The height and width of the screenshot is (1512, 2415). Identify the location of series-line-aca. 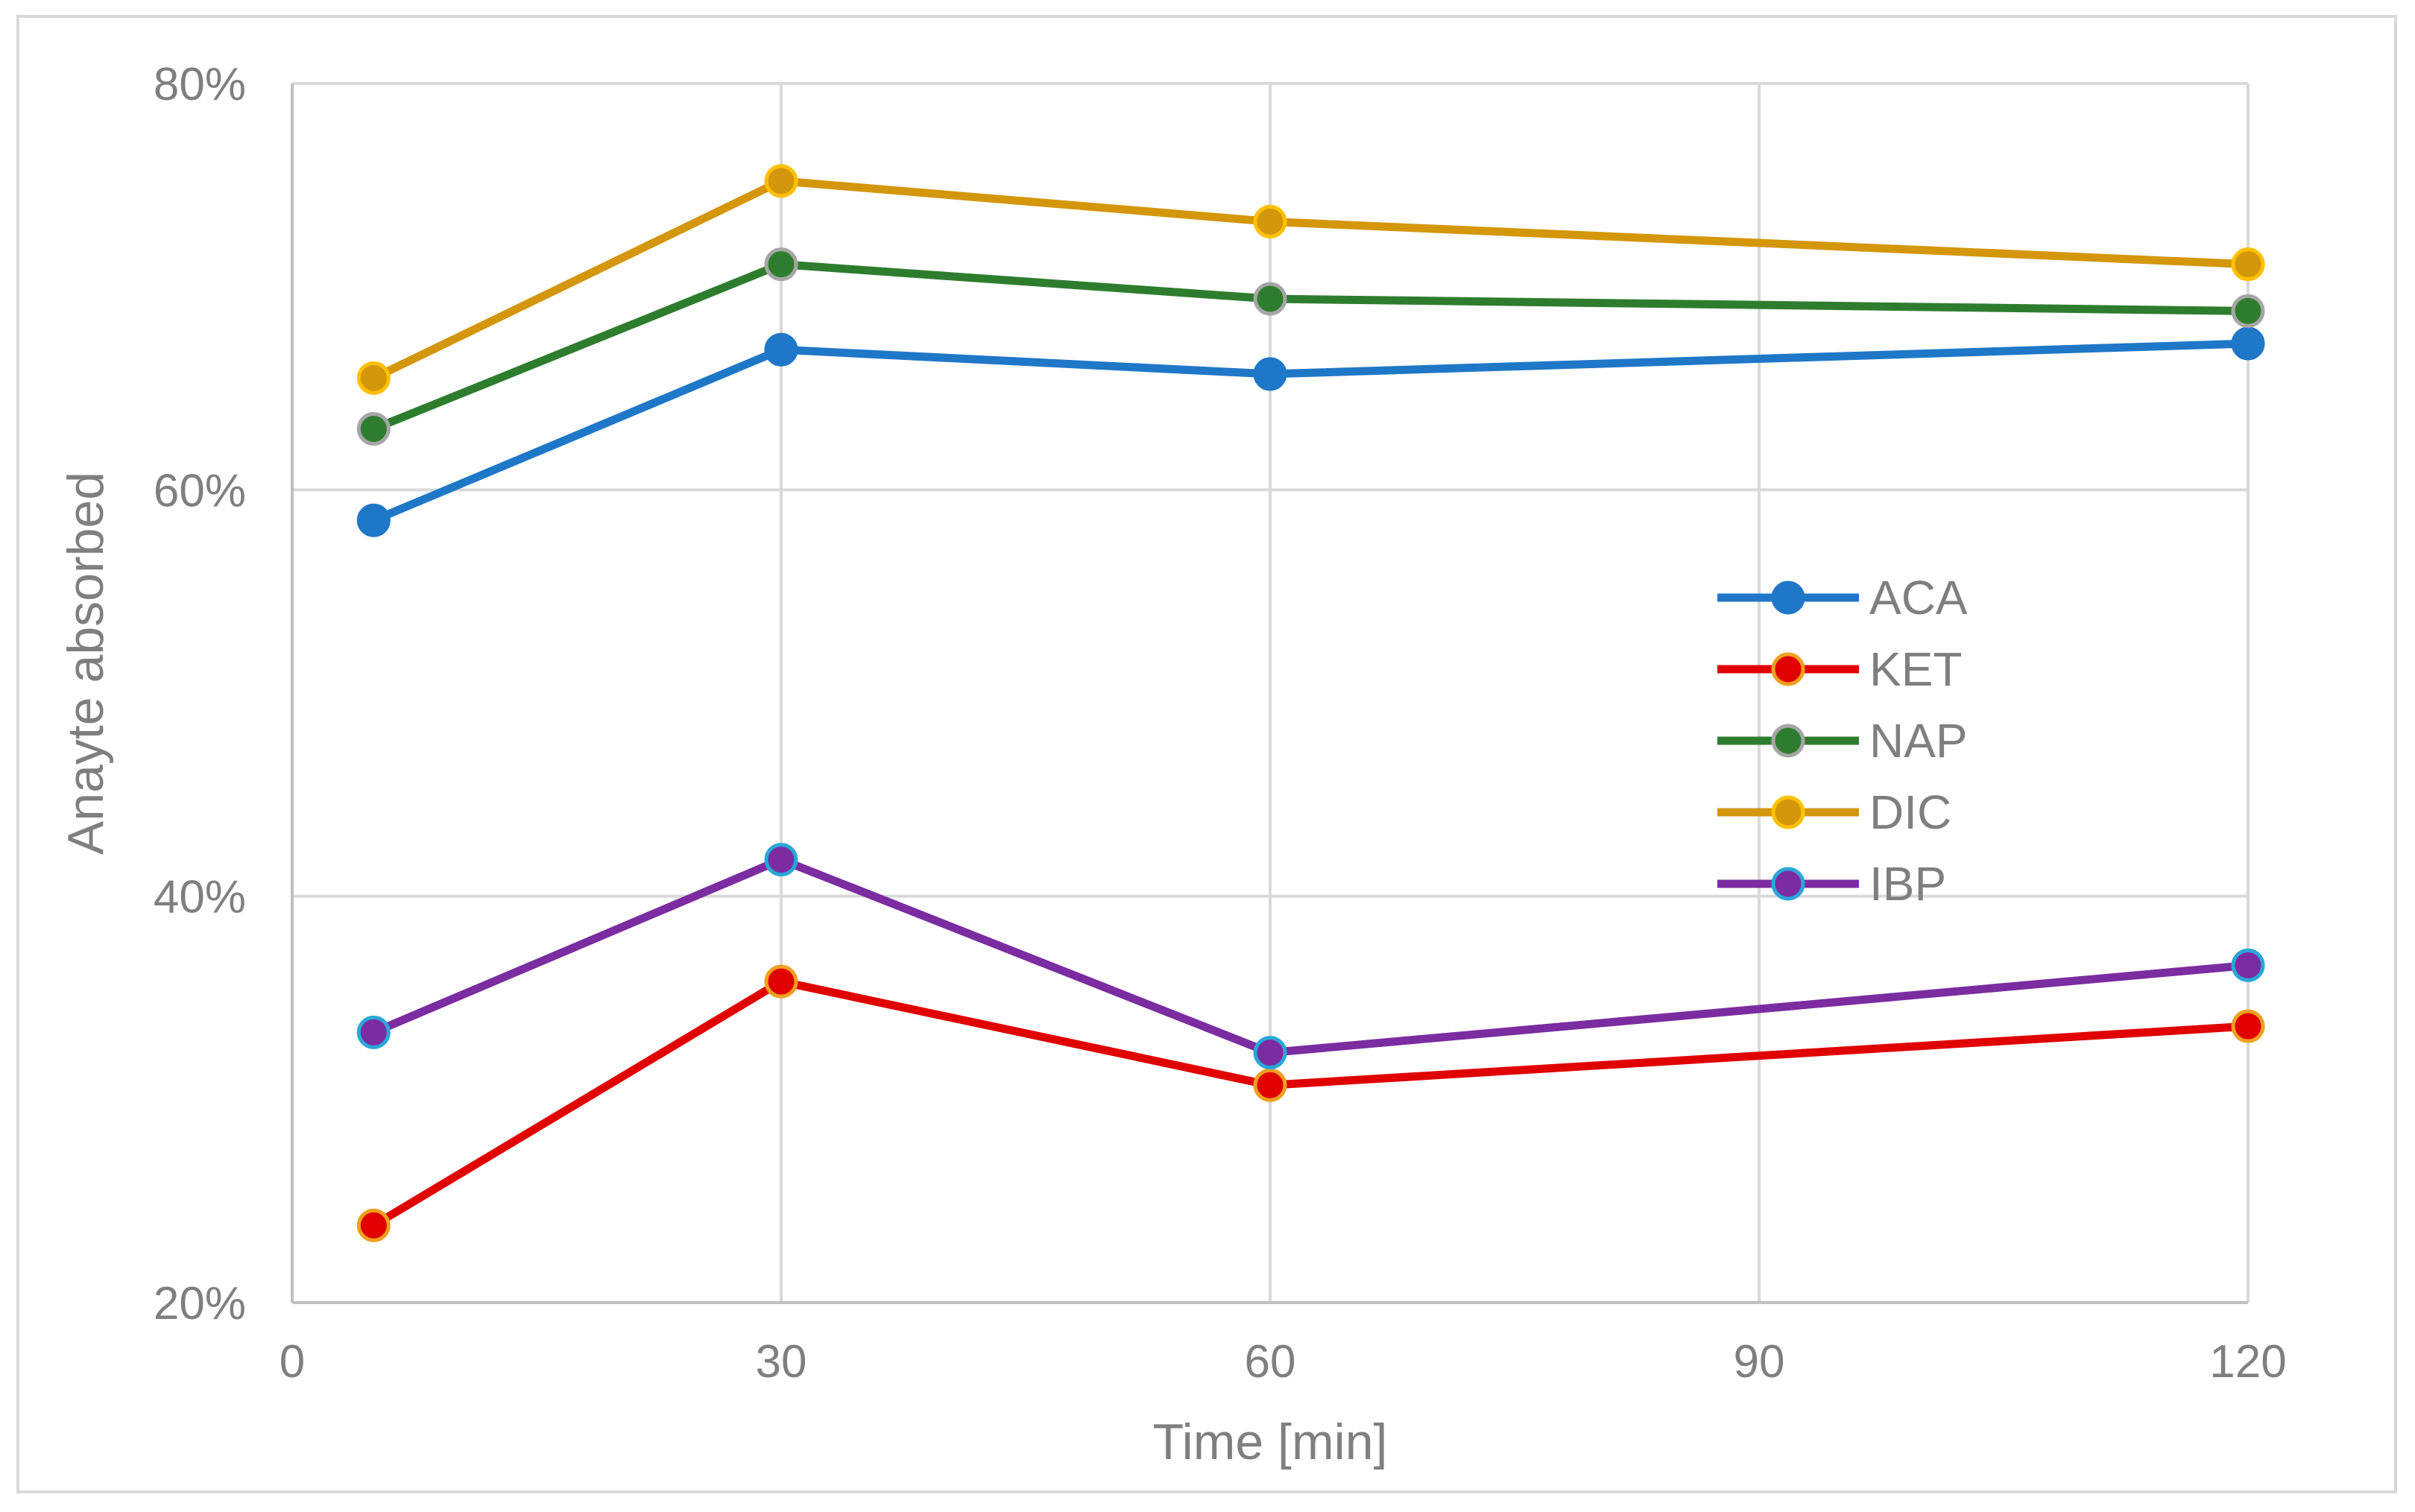
(1310, 432).